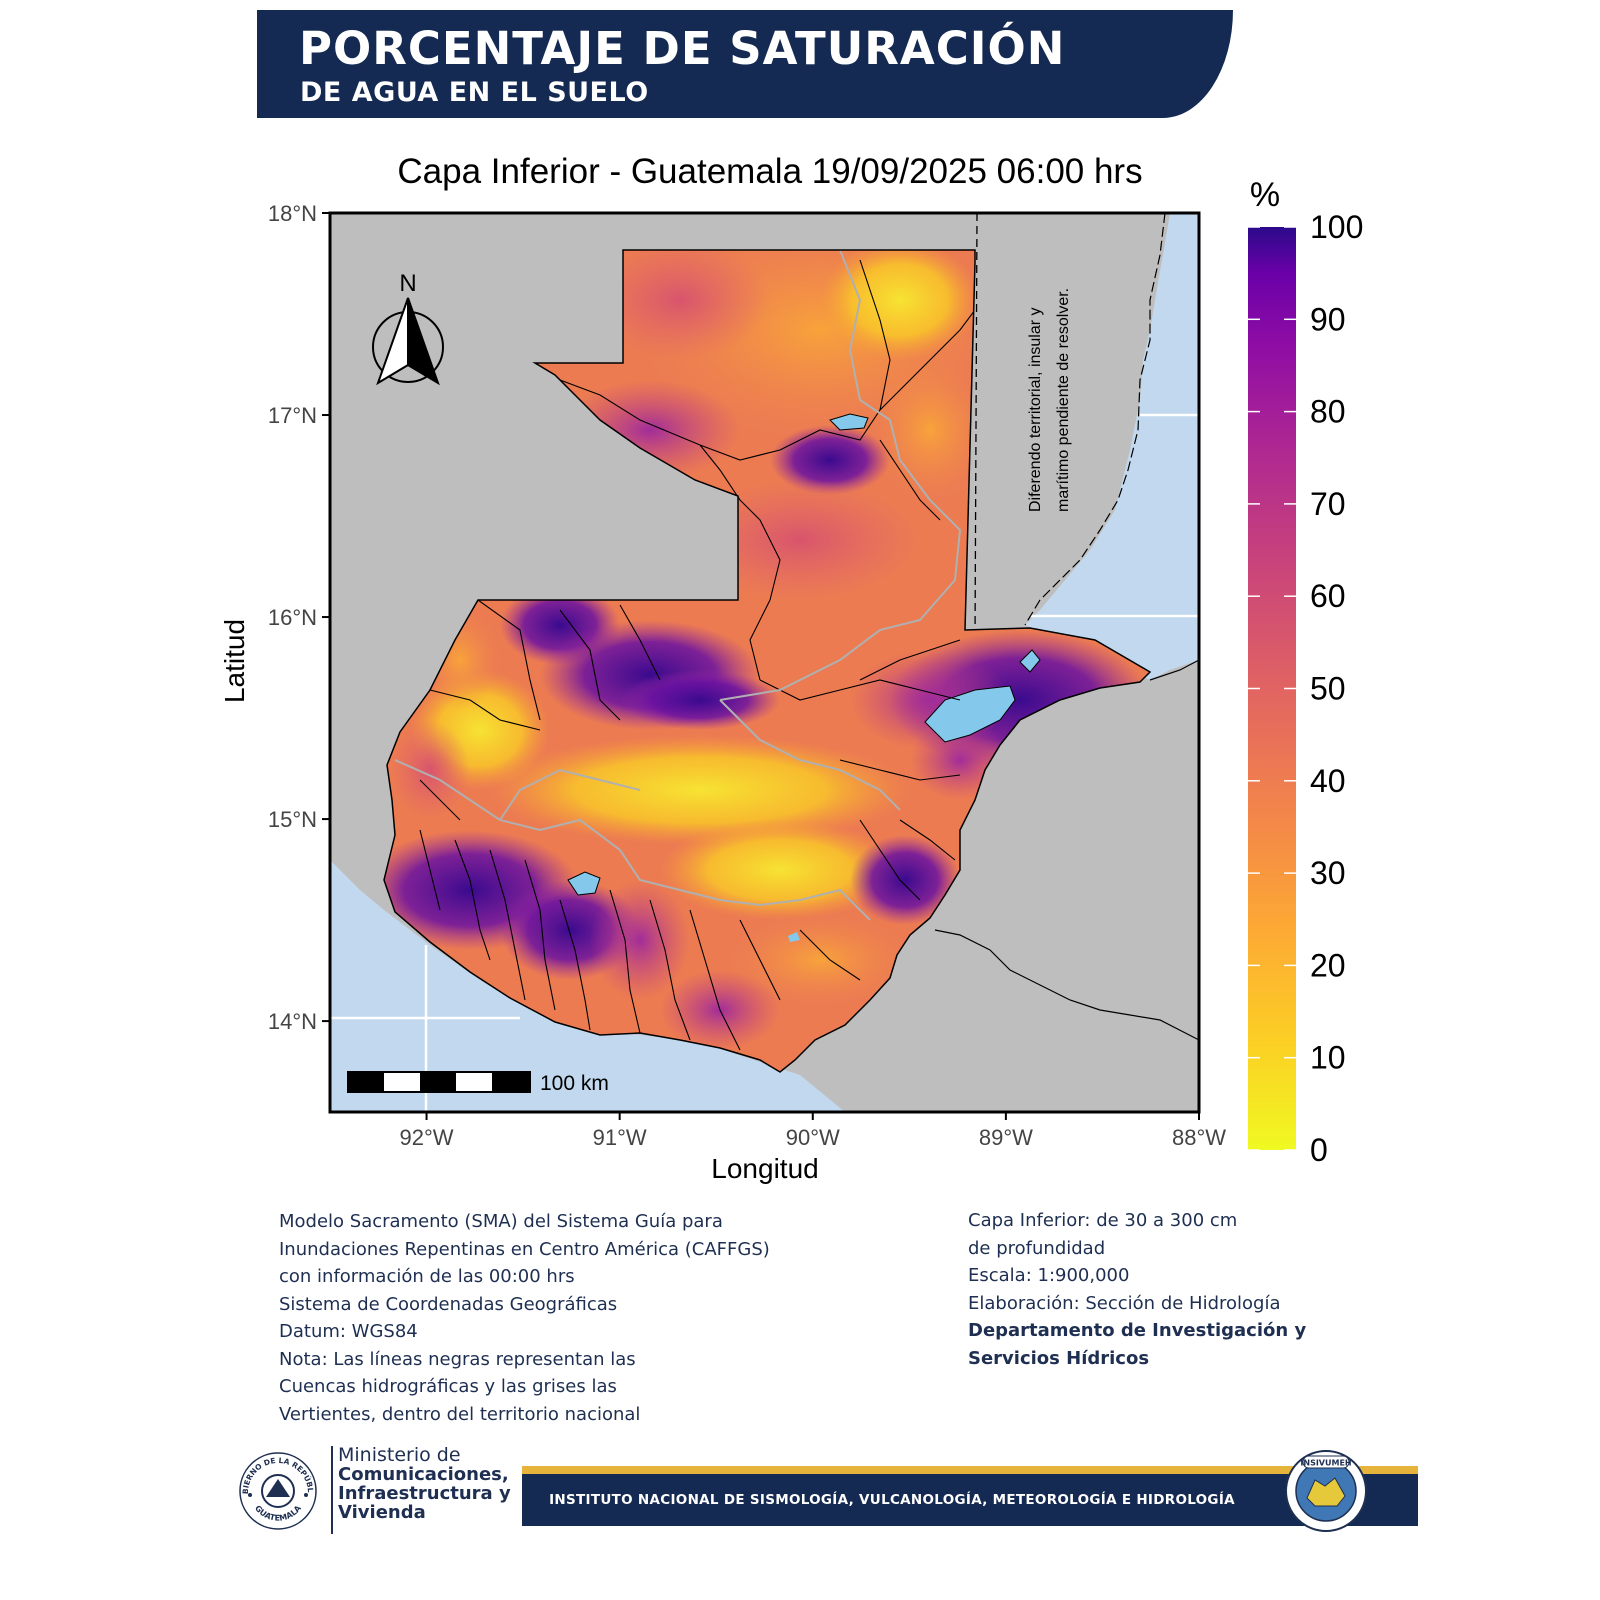 This screenshot has width=1600, height=1600. I want to click on y-tick-label: 14°N, so click(292, 1021).